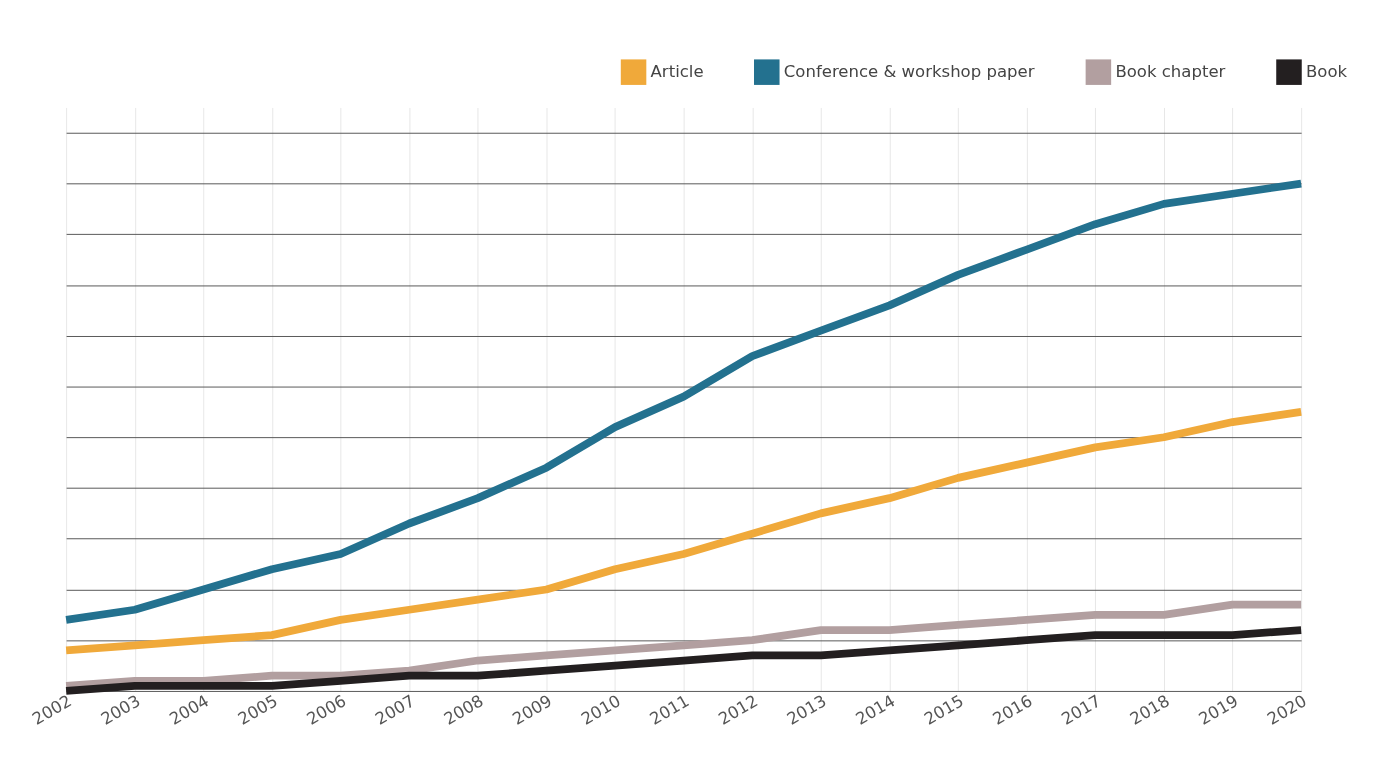 This screenshot has height=767, width=1377. Describe the element at coordinates (1170, 72) in the screenshot. I see `legend-label: Book chapter` at that location.